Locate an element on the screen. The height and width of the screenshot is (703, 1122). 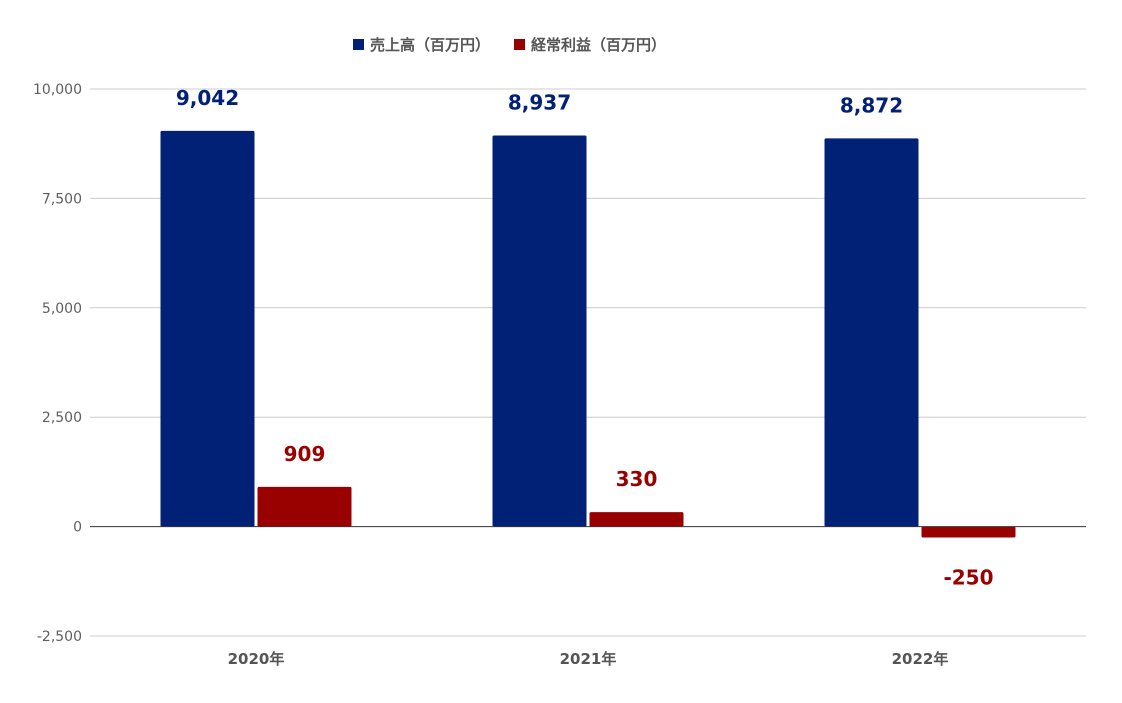
x-axis-categories: 2020年 2021年 2022年 is located at coordinates (588, 659).